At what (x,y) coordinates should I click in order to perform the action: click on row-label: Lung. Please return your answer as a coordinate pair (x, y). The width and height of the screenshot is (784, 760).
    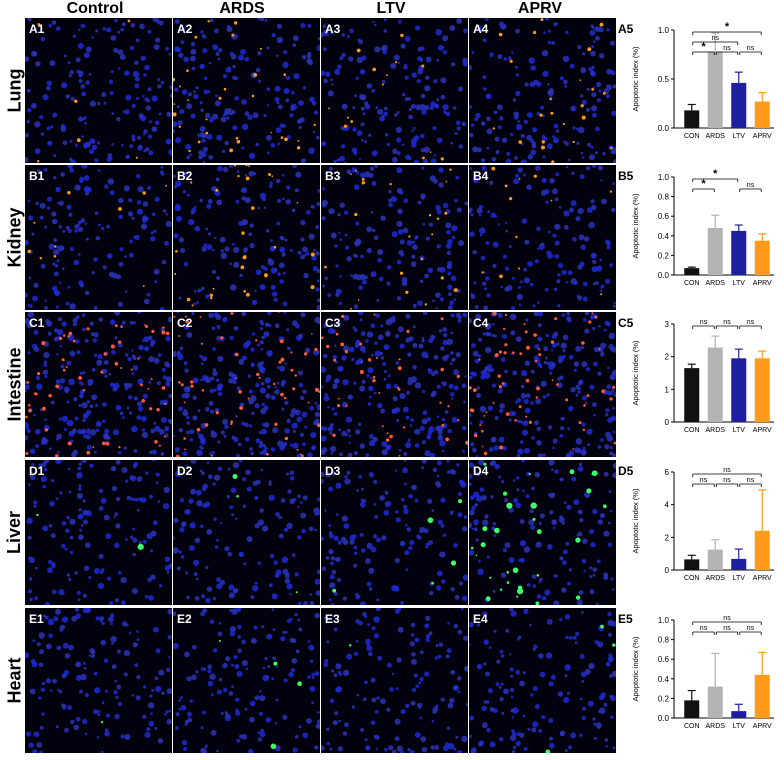
    Looking at the image, I should click on (14, 90).